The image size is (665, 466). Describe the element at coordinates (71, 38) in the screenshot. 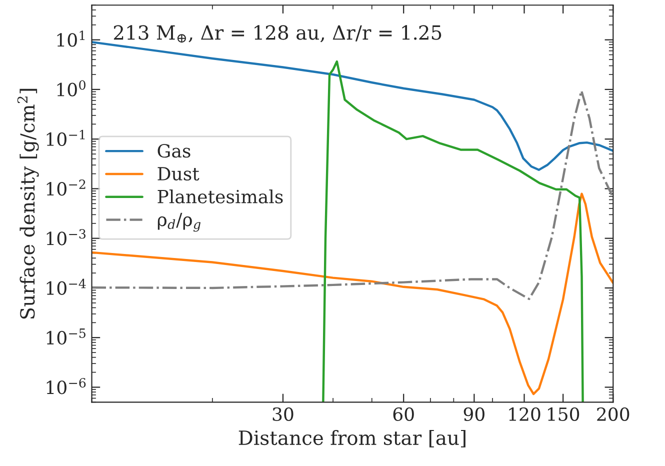

I see `y-tick-label: 10$^{1}$` at that location.